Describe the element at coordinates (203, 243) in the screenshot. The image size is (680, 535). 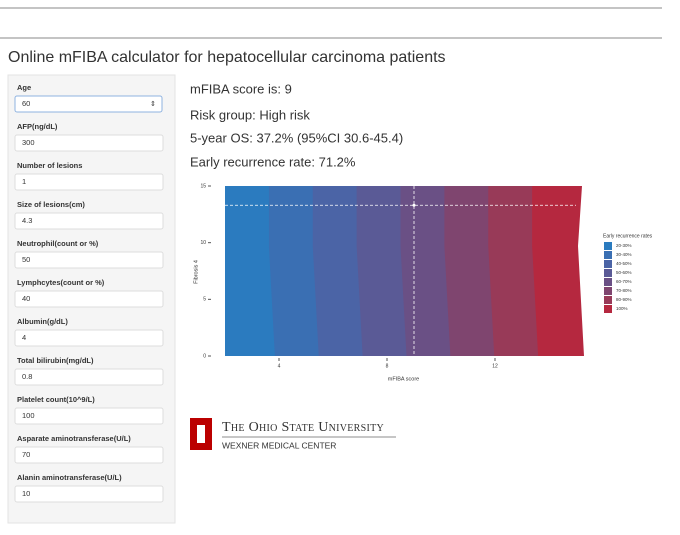
I see `y-tick-label: 10` at that location.